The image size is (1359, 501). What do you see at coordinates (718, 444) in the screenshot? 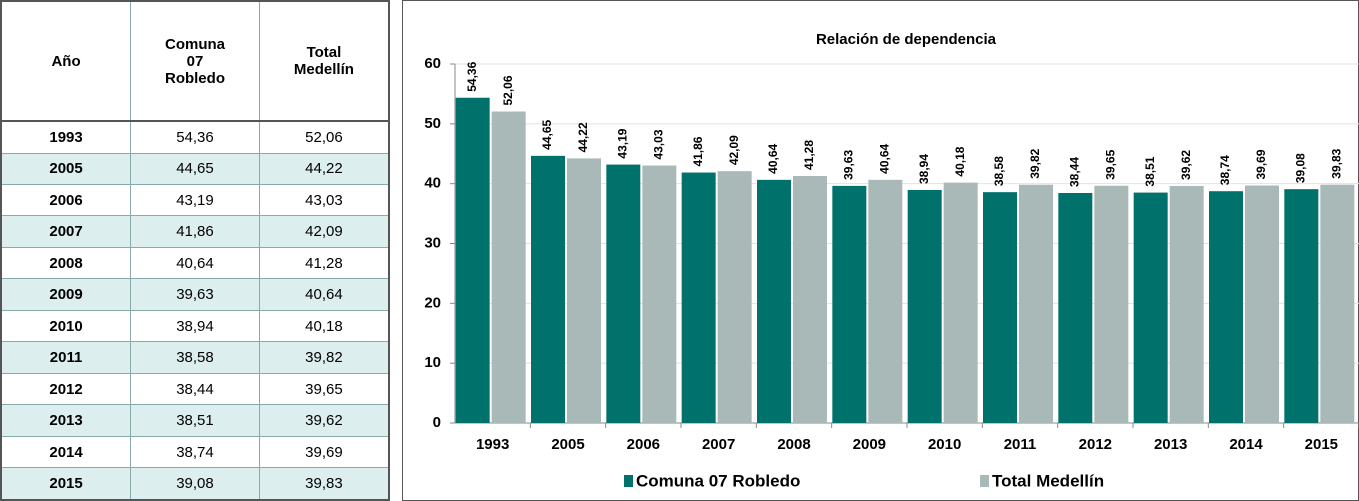
I see `x-tick-label: 2007` at bounding box center [718, 444].